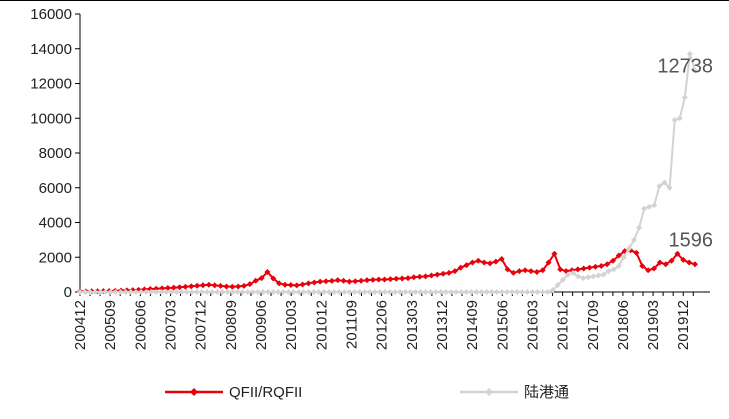 The width and height of the screenshot is (729, 419). What do you see at coordinates (261, 325) in the screenshot?
I see `x-tick-label: 200906` at bounding box center [261, 325].